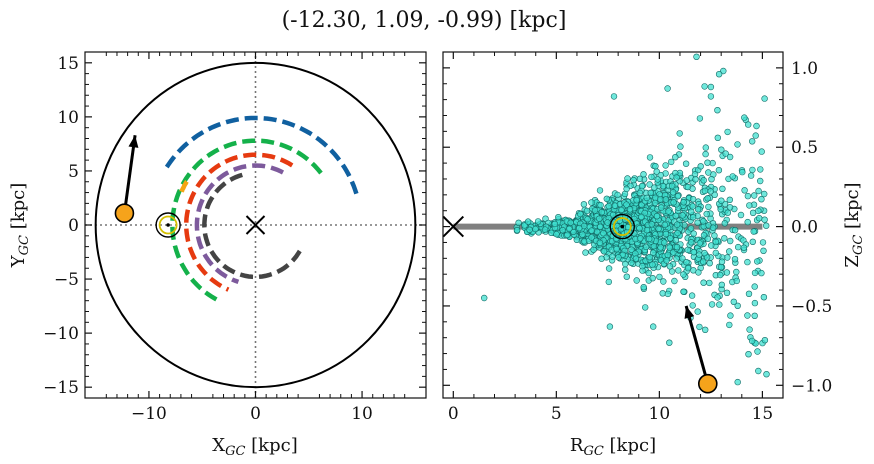 The height and width of the screenshot is (464, 874). What do you see at coordinates (454, 226) in the screenshot?
I see `galactic-center-marker` at bounding box center [454, 226].